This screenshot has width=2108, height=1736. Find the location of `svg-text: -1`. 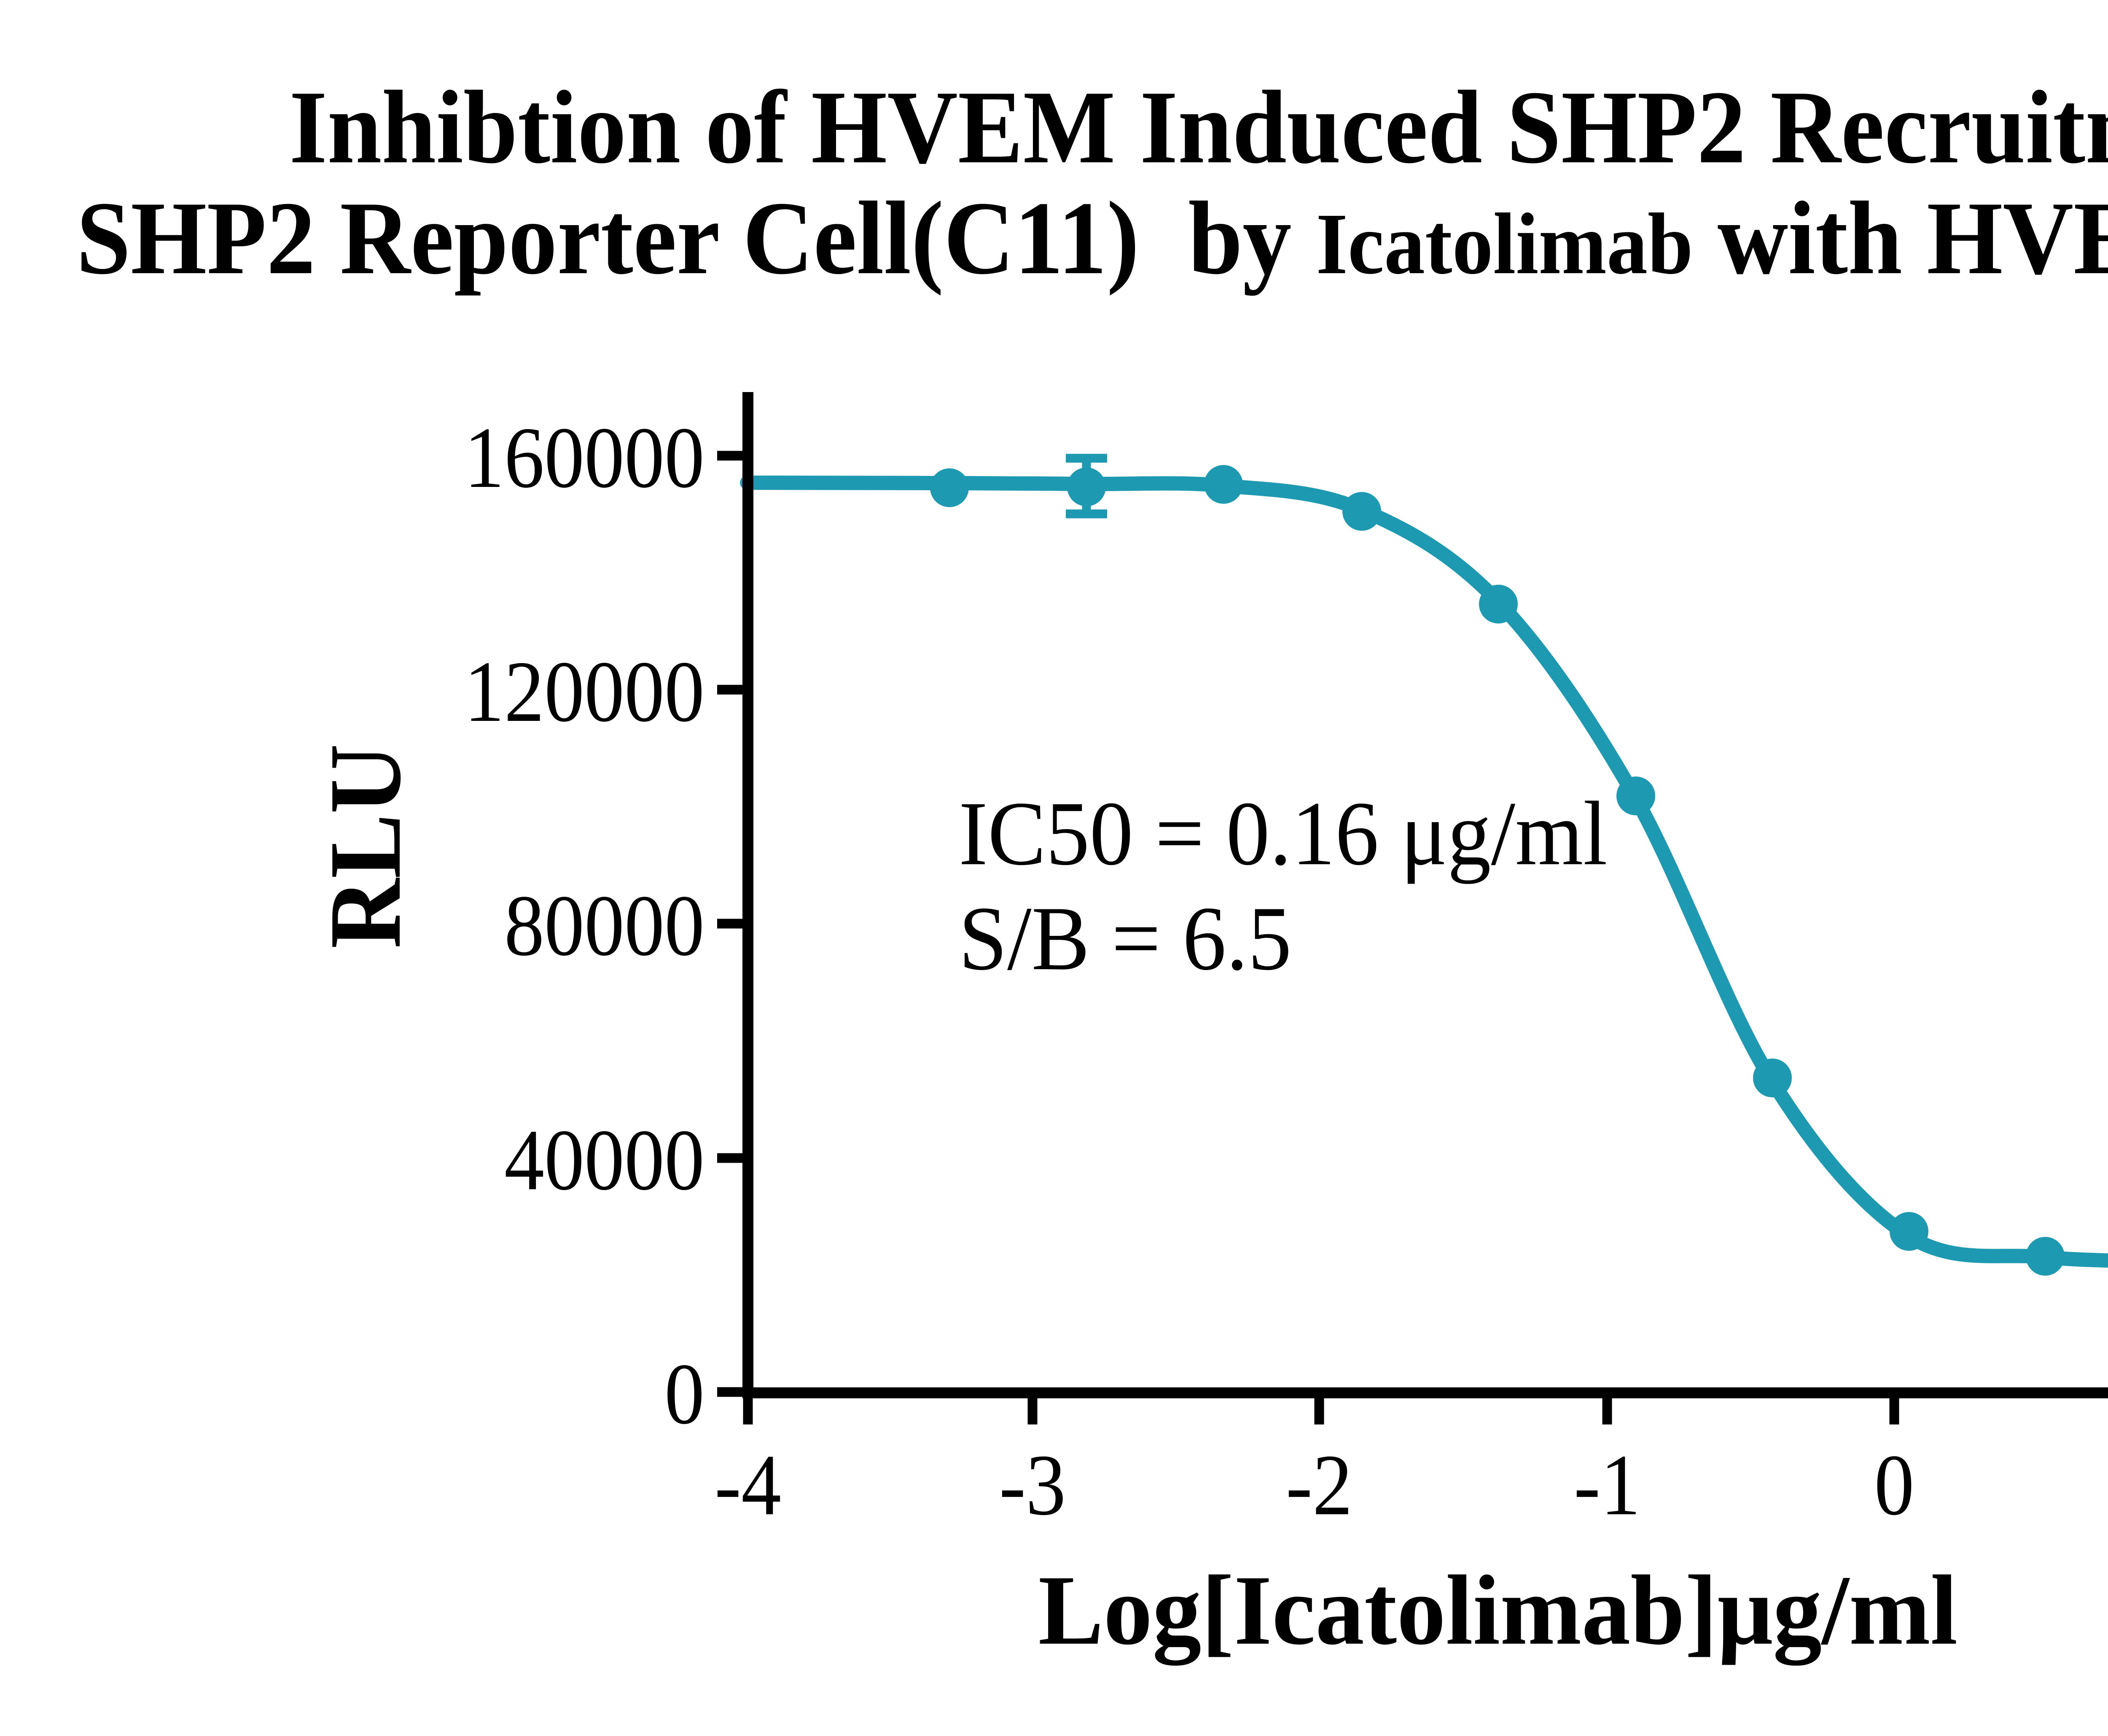

svg-text: -1 is located at coordinates (1607, 1485).